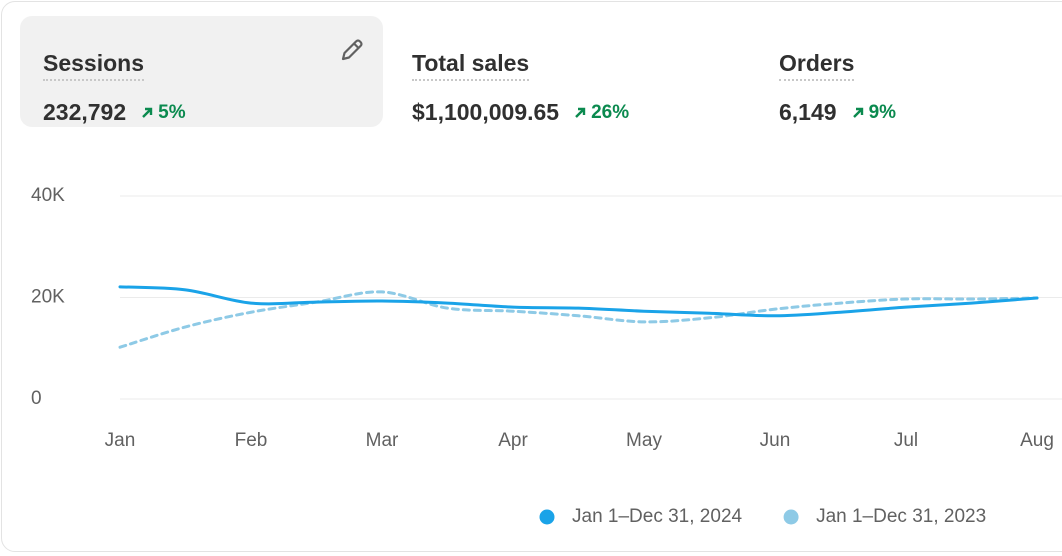  What do you see at coordinates (36, 398) in the screenshot?
I see `y-tick-label: 0` at bounding box center [36, 398].